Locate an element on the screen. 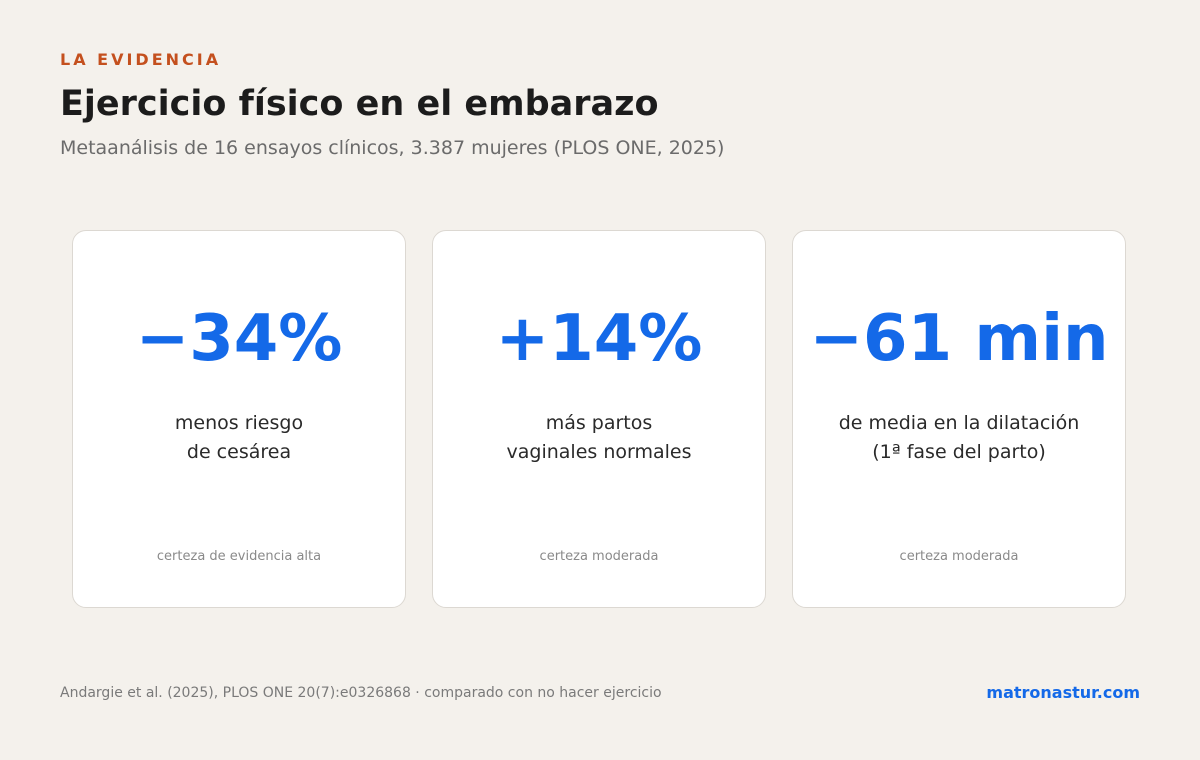  page-title: Ejercicio físico en el embarazo is located at coordinates (359, 104).